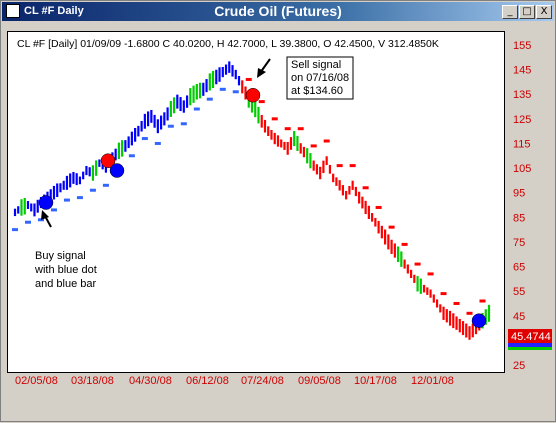 This screenshot has width=556, height=423. I want to click on x-tick-label: 12/01/08, so click(432, 381).